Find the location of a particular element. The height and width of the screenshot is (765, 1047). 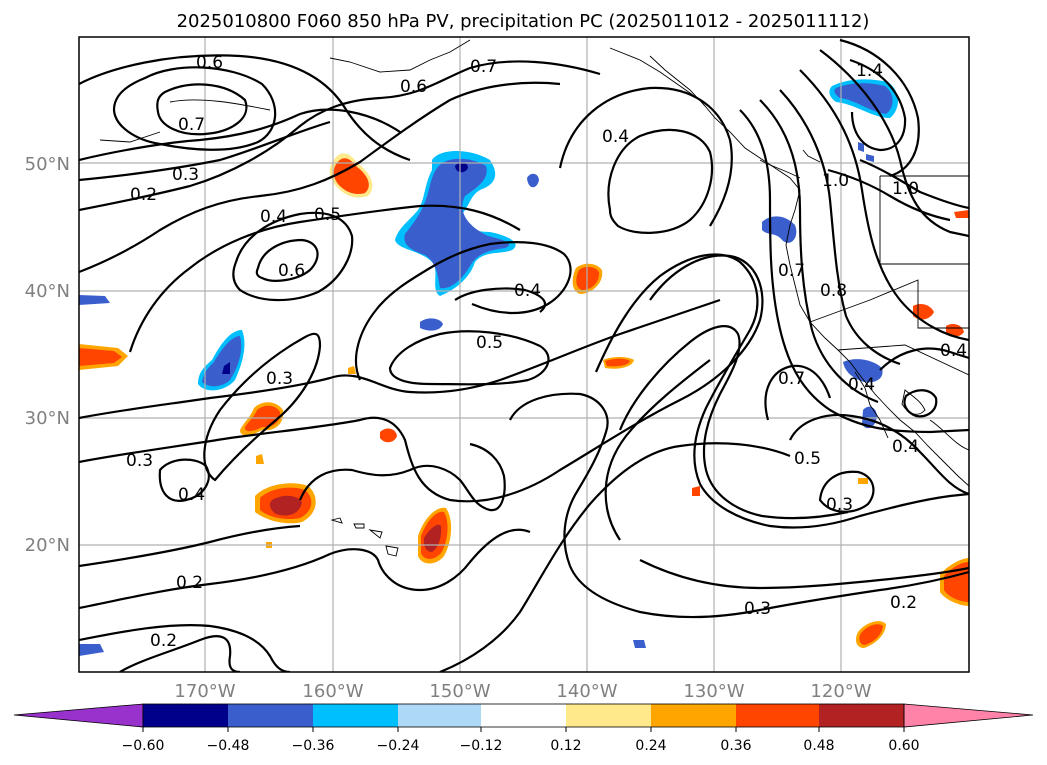

contour-label: 1.4 is located at coordinates (869, 71).